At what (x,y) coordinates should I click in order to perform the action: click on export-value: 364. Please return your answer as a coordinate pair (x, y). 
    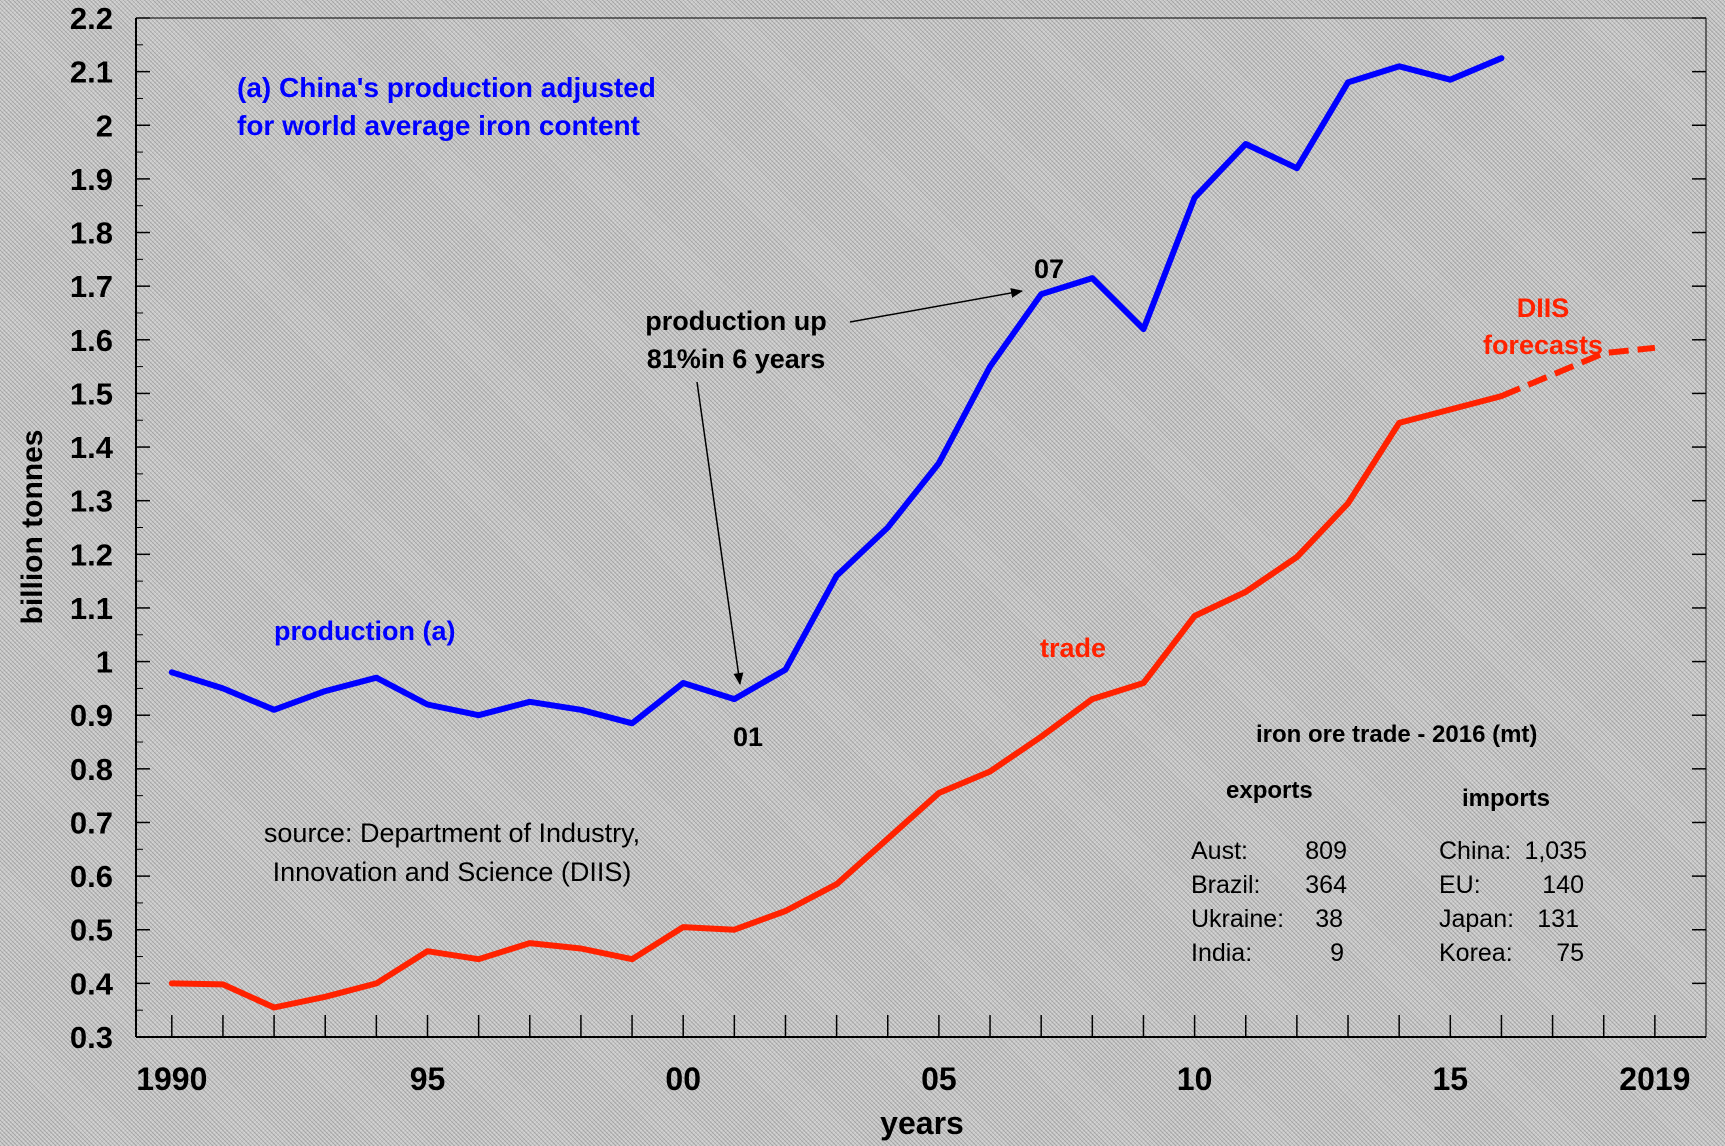
    Looking at the image, I should click on (1326, 885).